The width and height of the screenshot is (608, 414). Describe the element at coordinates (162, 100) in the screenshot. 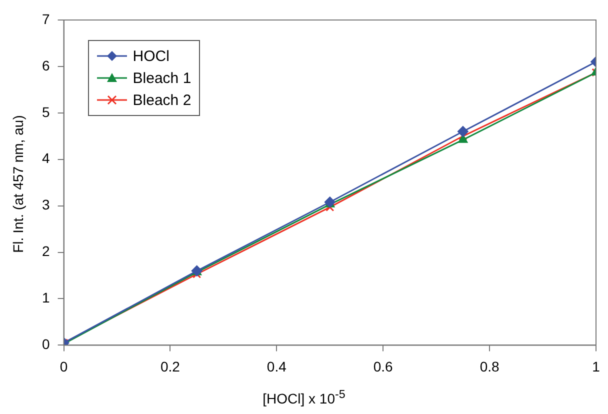

I see `legend-label: Bleach 2` at that location.